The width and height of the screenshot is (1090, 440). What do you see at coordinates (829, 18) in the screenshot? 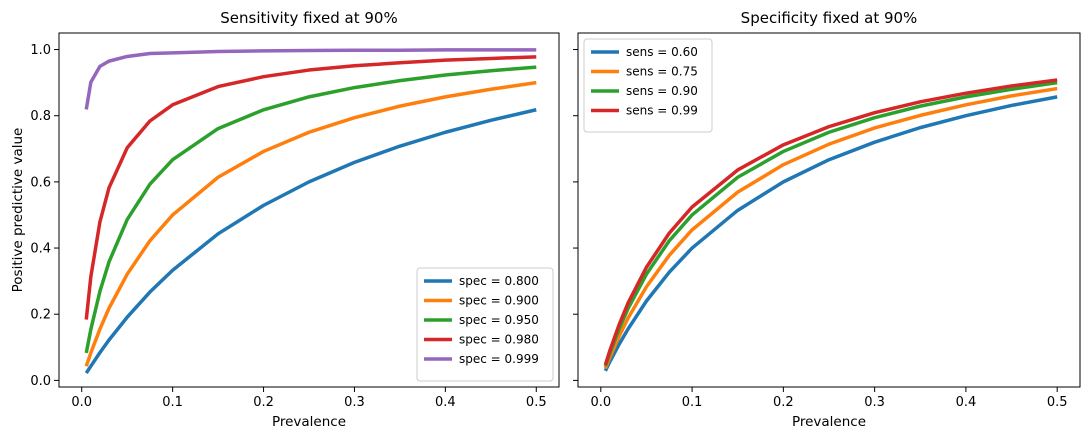
I see `chart-title: Specificity fixed at 90%` at bounding box center [829, 18].